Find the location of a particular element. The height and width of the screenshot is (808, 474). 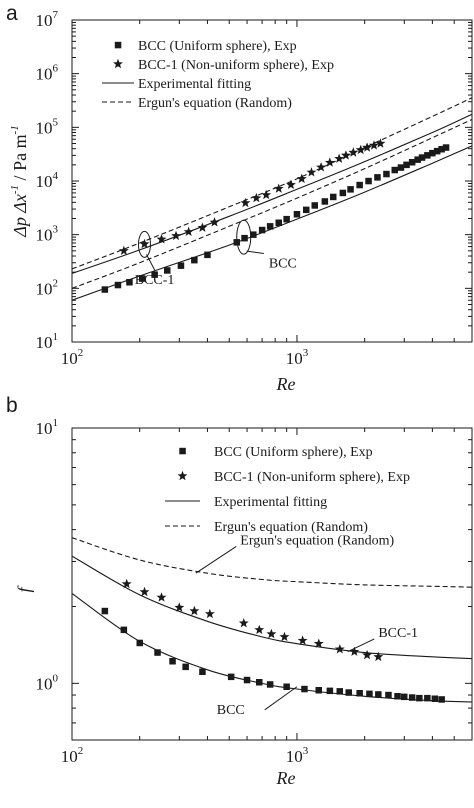

panel-label: a is located at coordinates (12, 13).